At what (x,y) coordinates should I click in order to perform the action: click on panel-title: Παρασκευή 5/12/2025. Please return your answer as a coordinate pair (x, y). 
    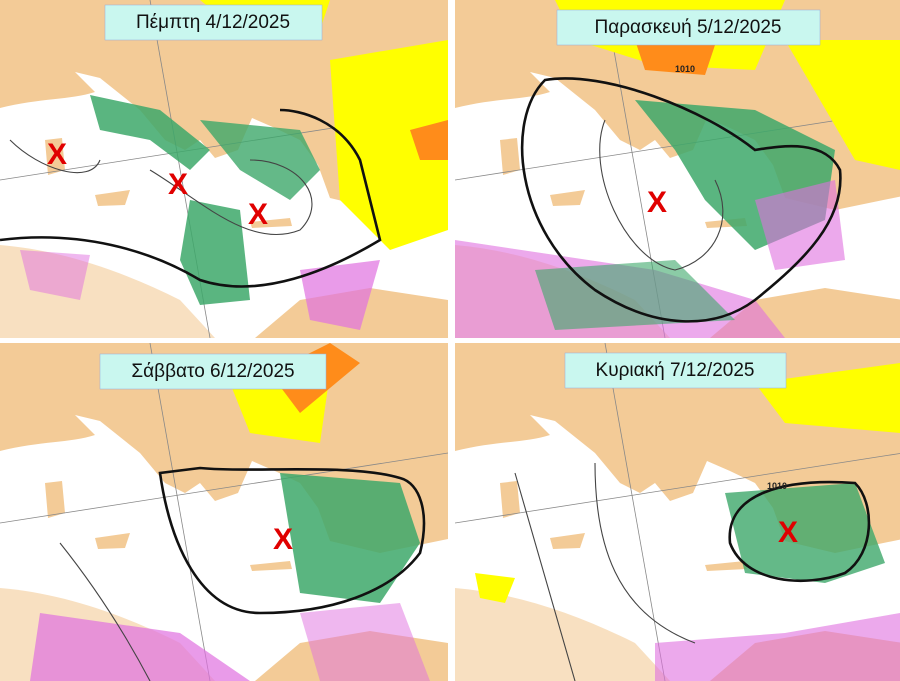
    Looking at the image, I should click on (688, 27).